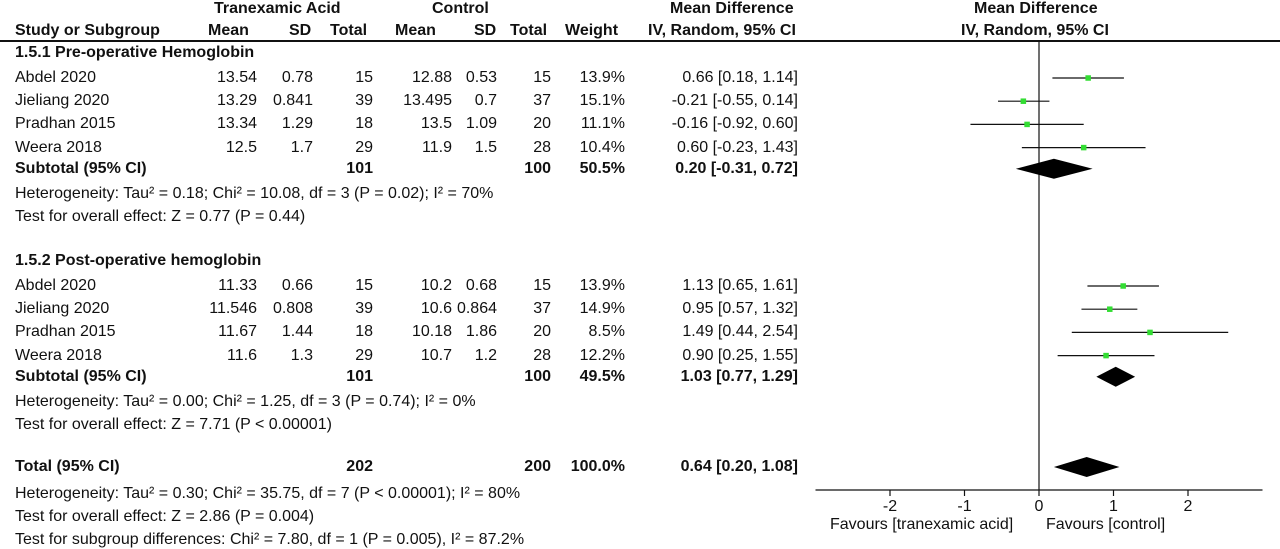 The height and width of the screenshot is (549, 1280). I want to click on study-tx-sd: 0.66, so click(297, 285).